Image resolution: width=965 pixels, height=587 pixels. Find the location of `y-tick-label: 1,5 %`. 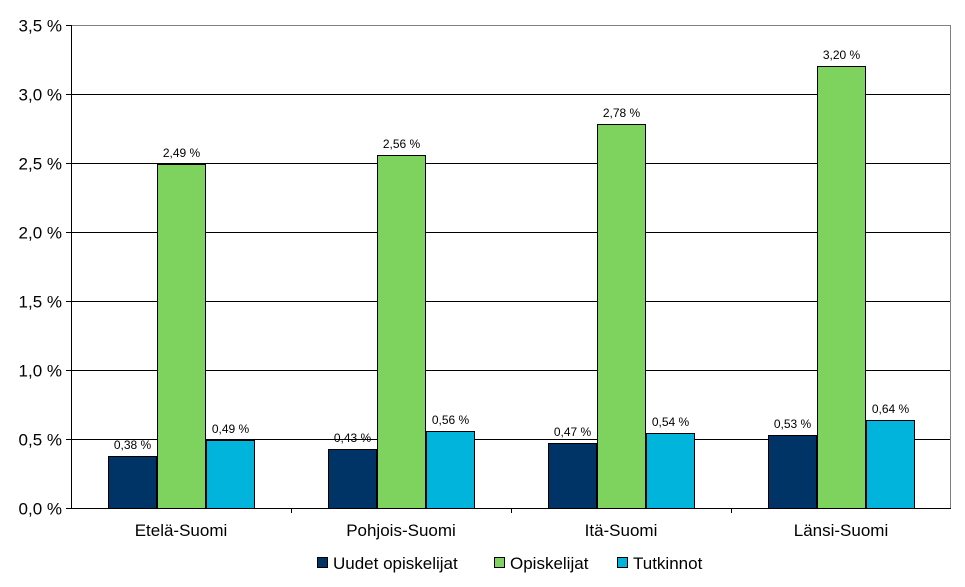

y-tick-label: 1,5 % is located at coordinates (40, 302).